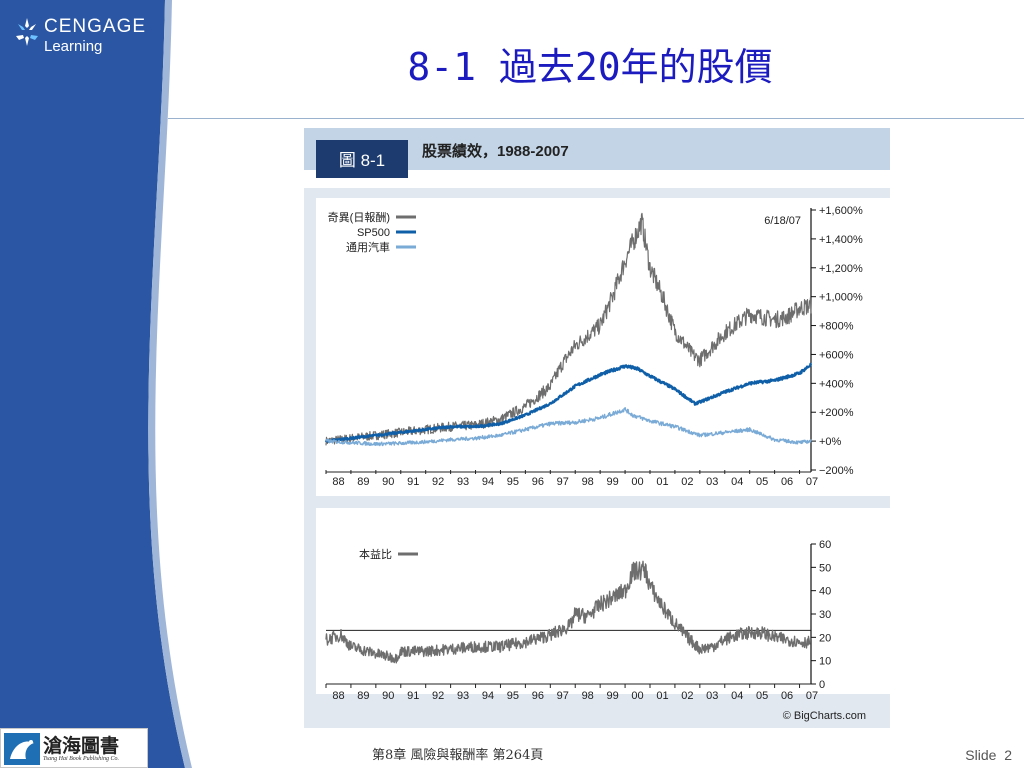 This screenshot has width=1024, height=768. What do you see at coordinates (836, 384) in the screenshot?
I see `c1-y-tick-label: +400%` at bounding box center [836, 384].